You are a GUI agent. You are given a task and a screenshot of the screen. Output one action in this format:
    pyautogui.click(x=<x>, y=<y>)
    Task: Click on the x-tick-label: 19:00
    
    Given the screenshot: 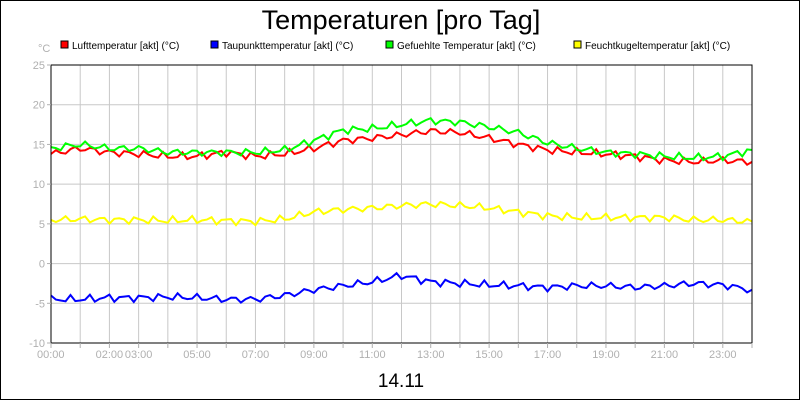 What is the action you would take?
    pyautogui.click(x=606, y=355)
    